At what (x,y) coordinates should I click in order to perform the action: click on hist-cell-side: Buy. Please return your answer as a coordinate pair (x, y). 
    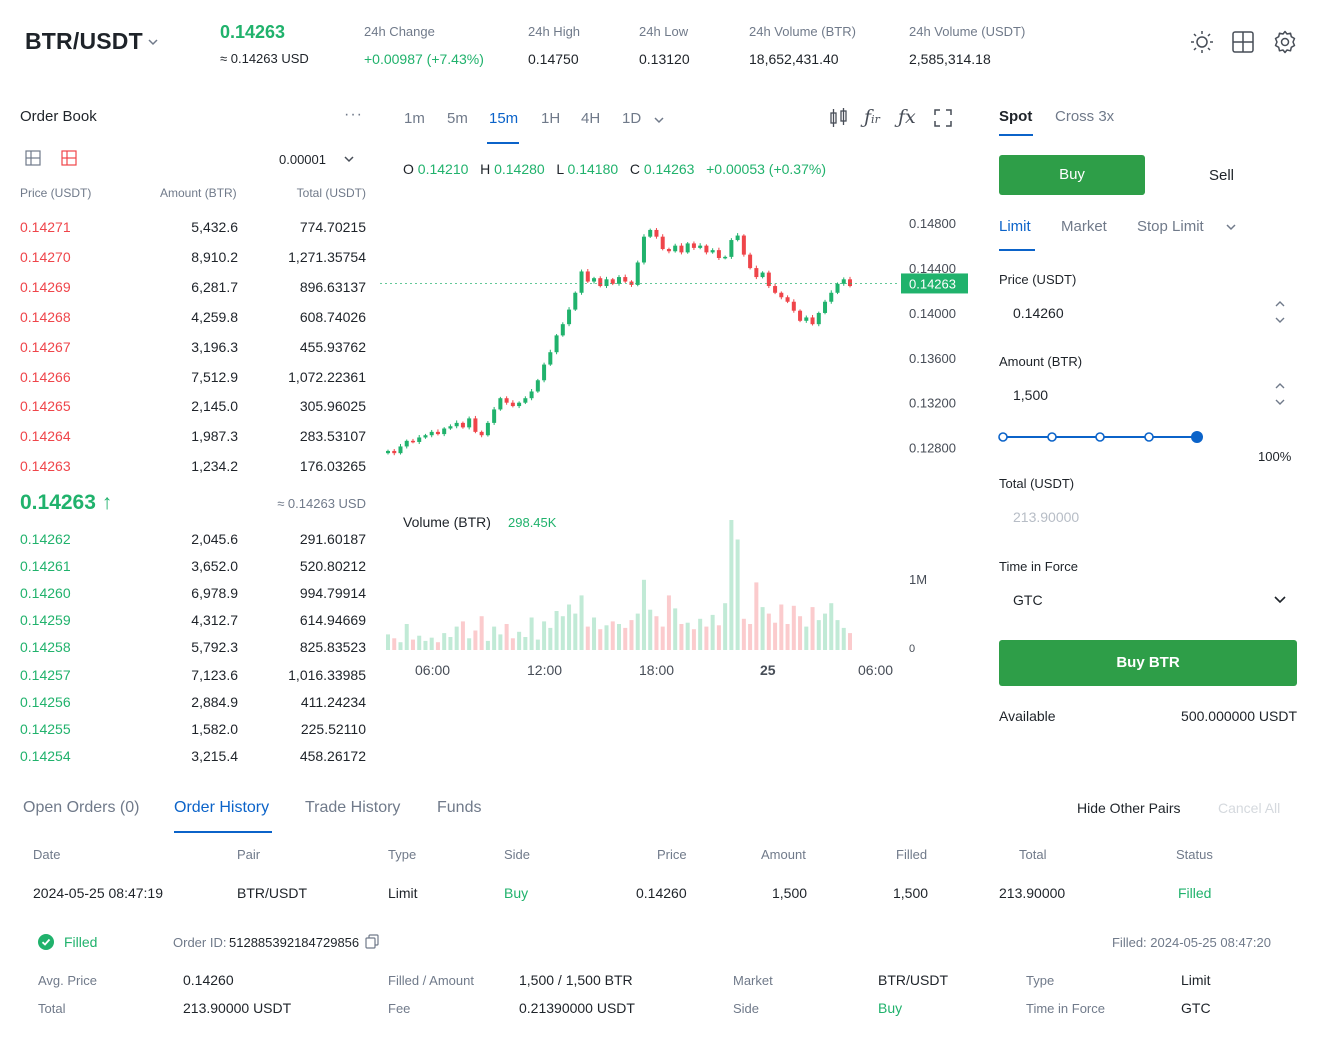
    Looking at the image, I should click on (516, 893).